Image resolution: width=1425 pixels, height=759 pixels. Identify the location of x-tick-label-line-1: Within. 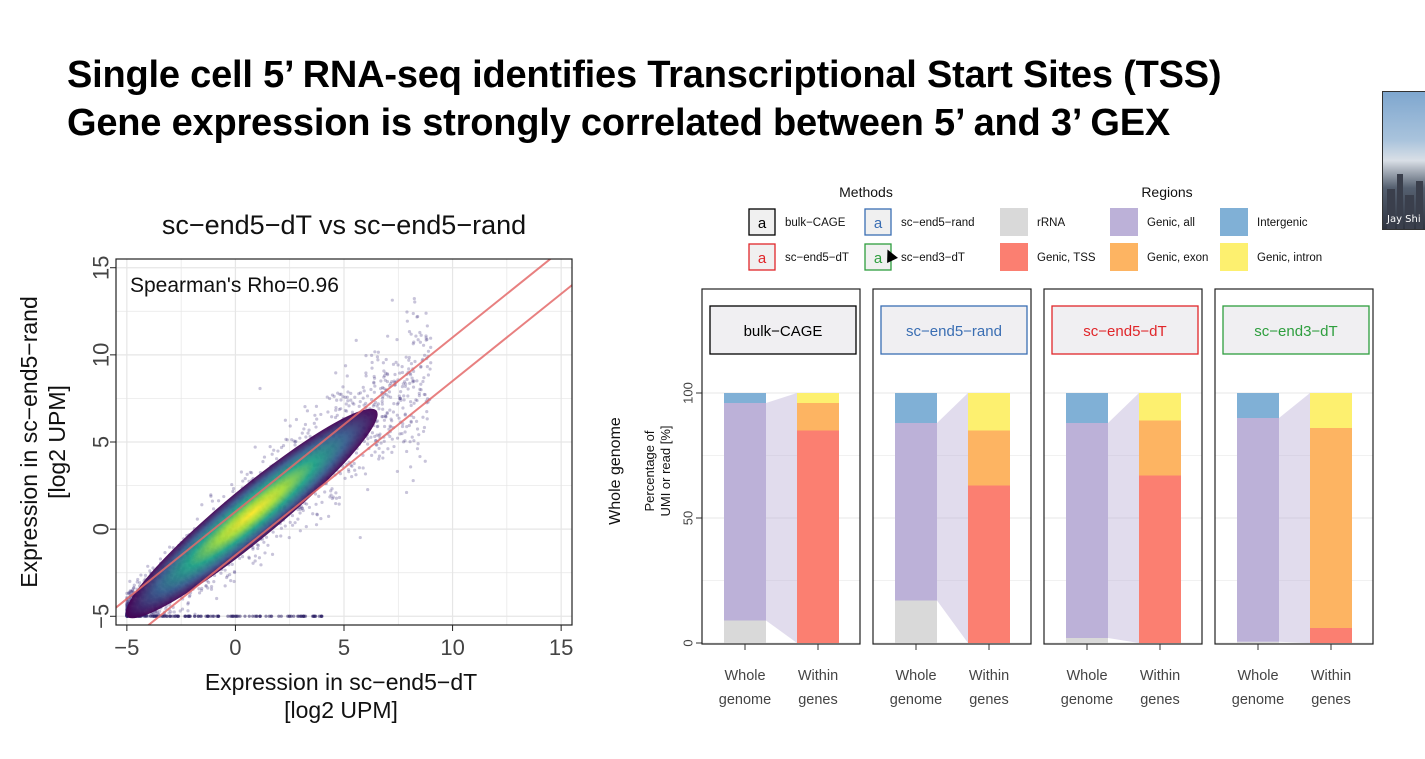
(1160, 676).